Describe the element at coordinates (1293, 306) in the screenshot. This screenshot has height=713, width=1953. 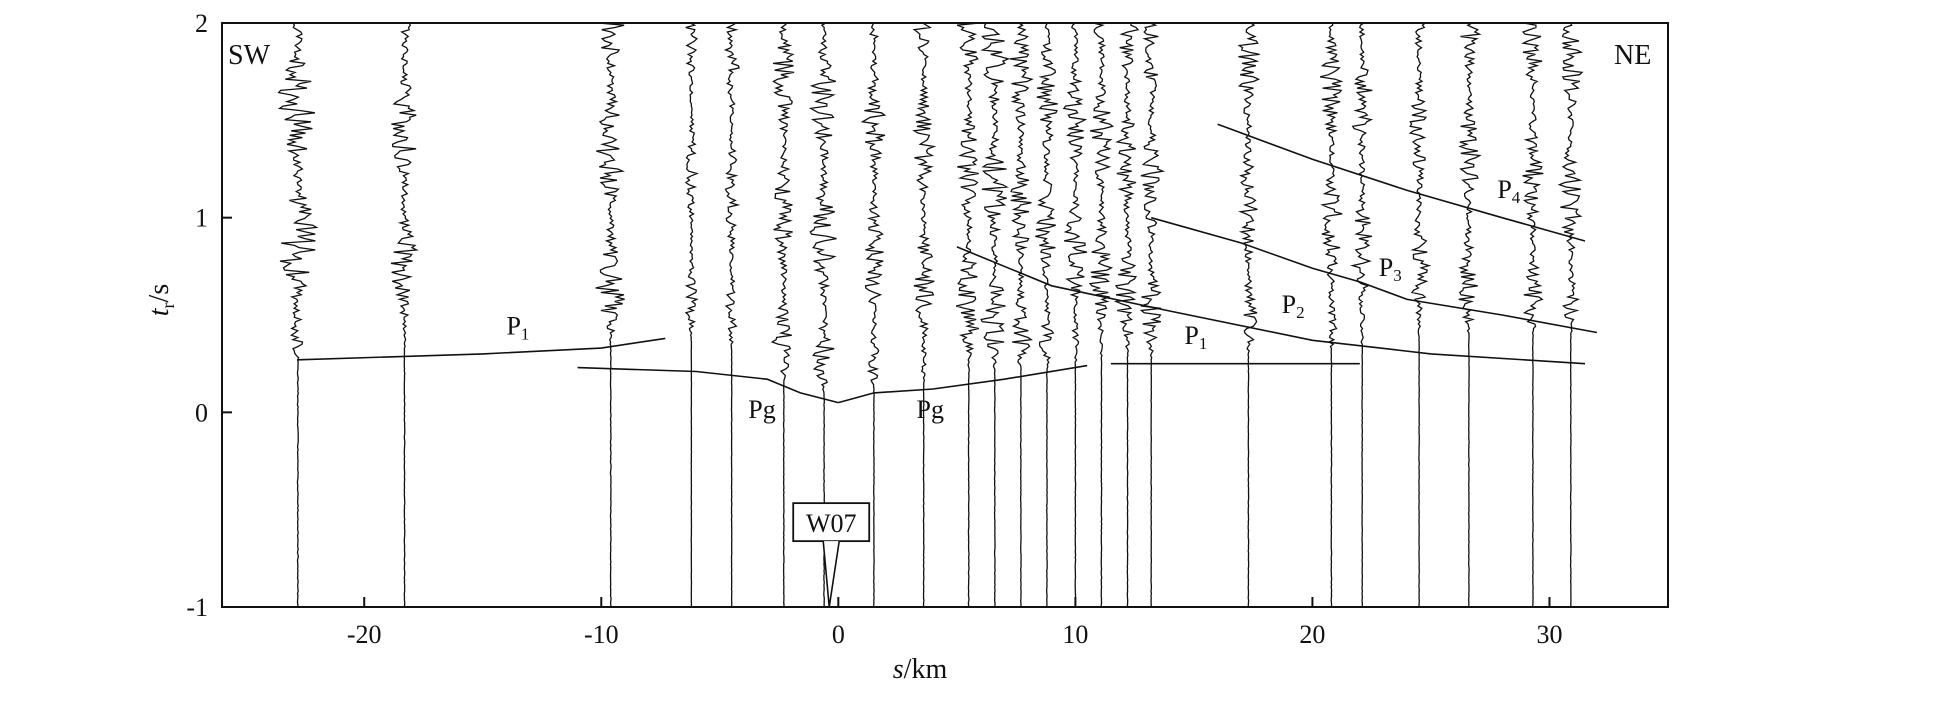
I see `phase-label-p2: P2` at that location.